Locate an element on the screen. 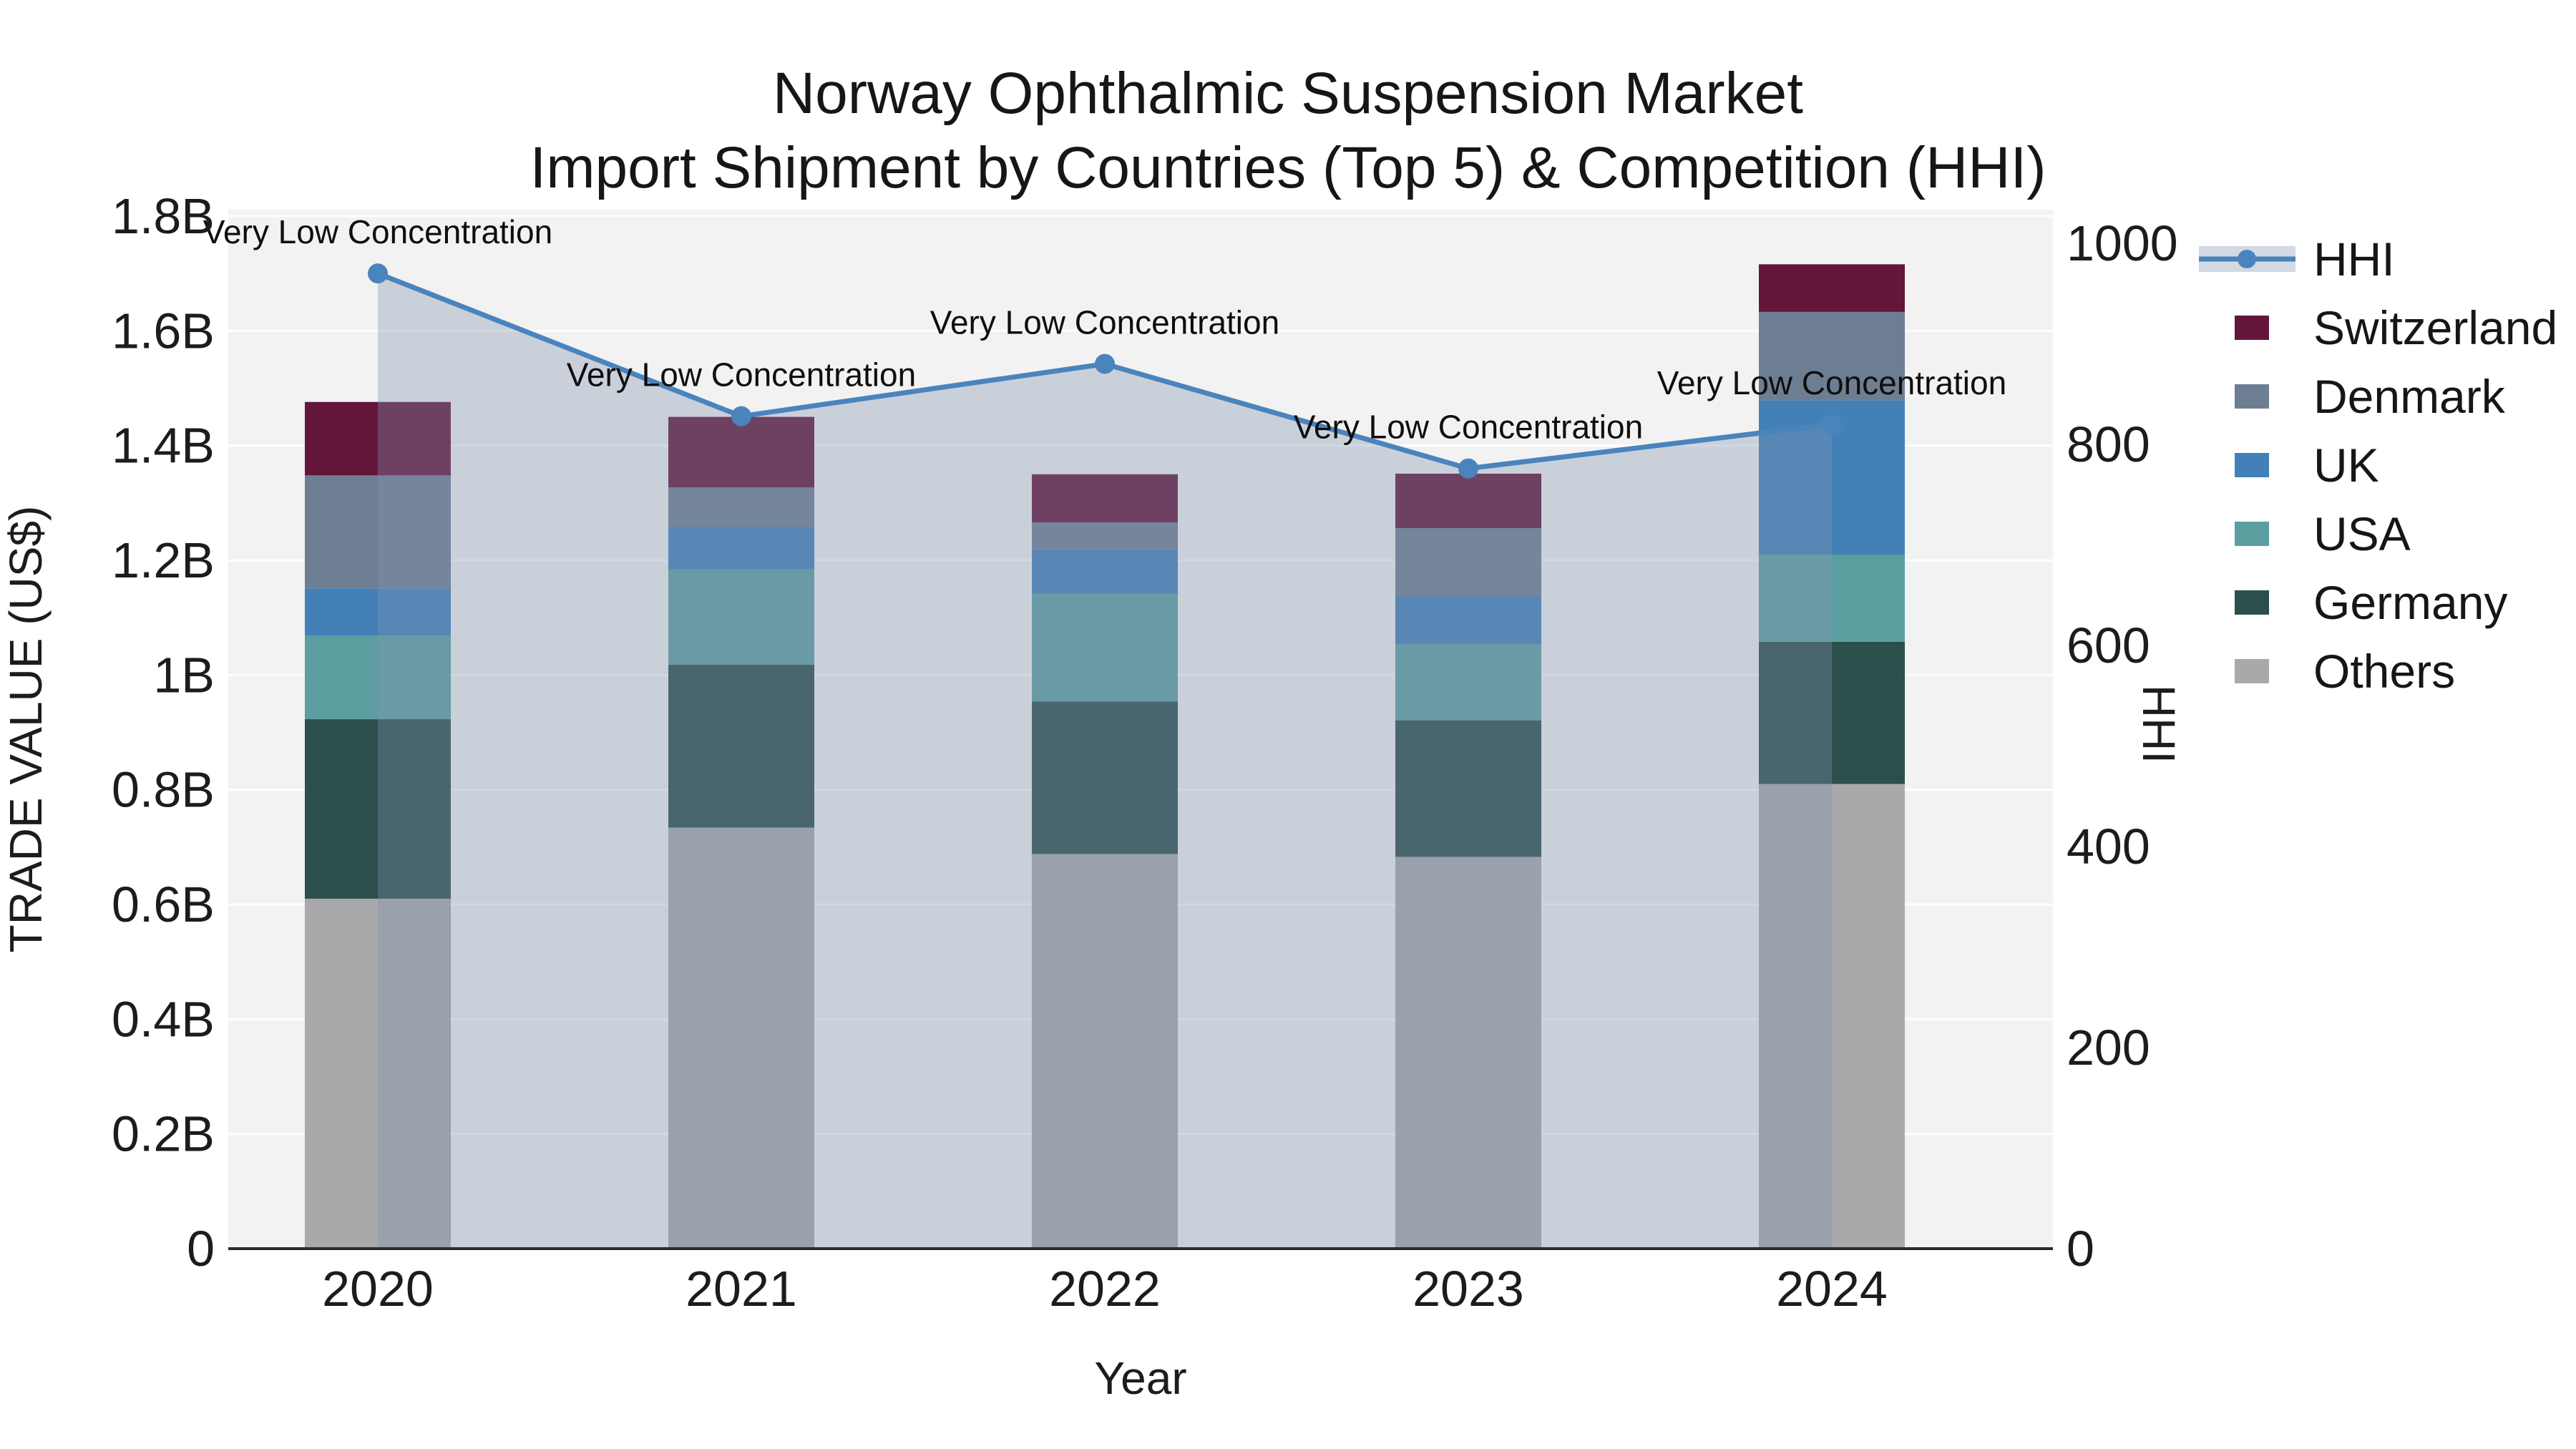  x-axis-ticks: 2020 2021 2022 2023 2024 is located at coordinates (1105, 1289).